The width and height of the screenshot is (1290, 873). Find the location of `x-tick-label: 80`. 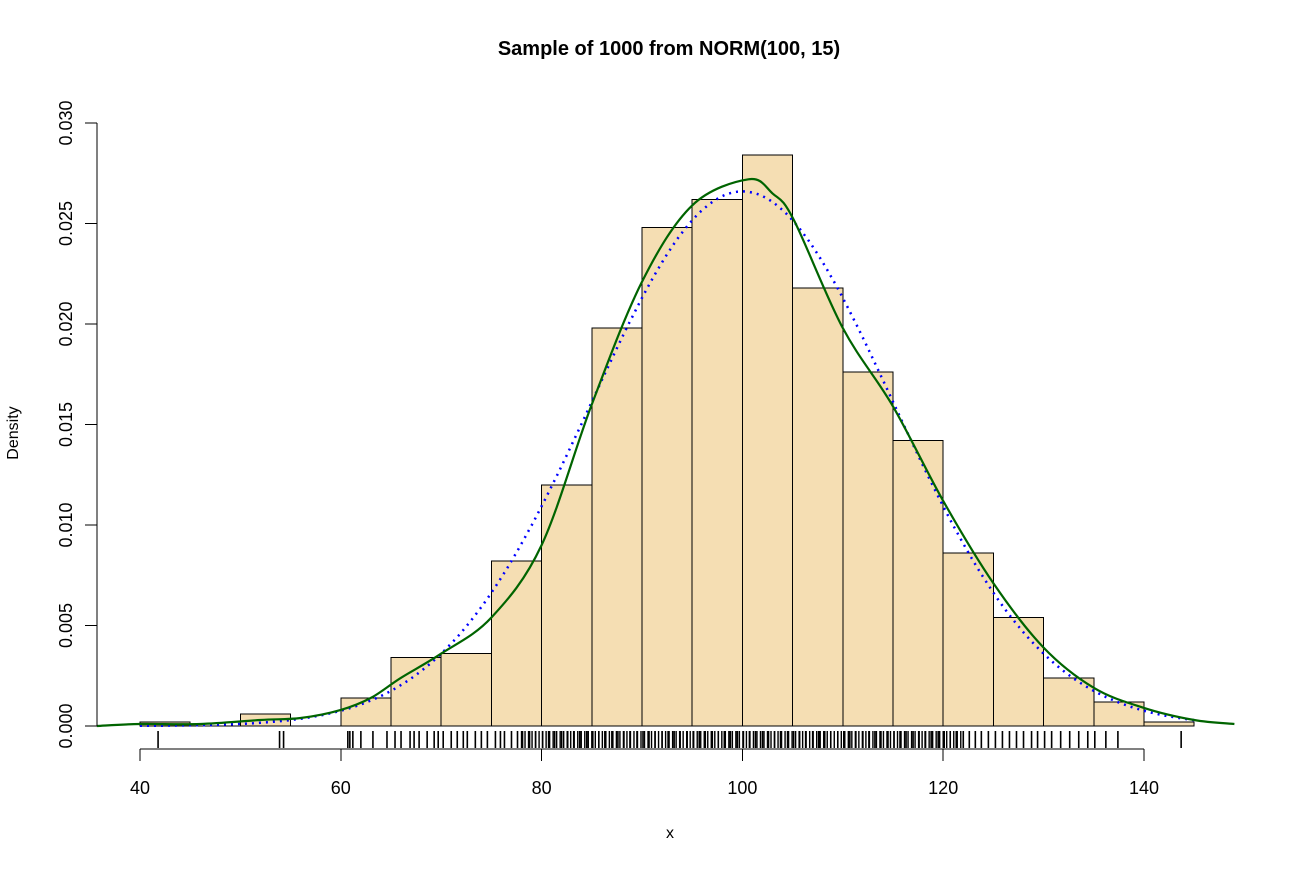

x-tick-label: 80 is located at coordinates (542, 788).